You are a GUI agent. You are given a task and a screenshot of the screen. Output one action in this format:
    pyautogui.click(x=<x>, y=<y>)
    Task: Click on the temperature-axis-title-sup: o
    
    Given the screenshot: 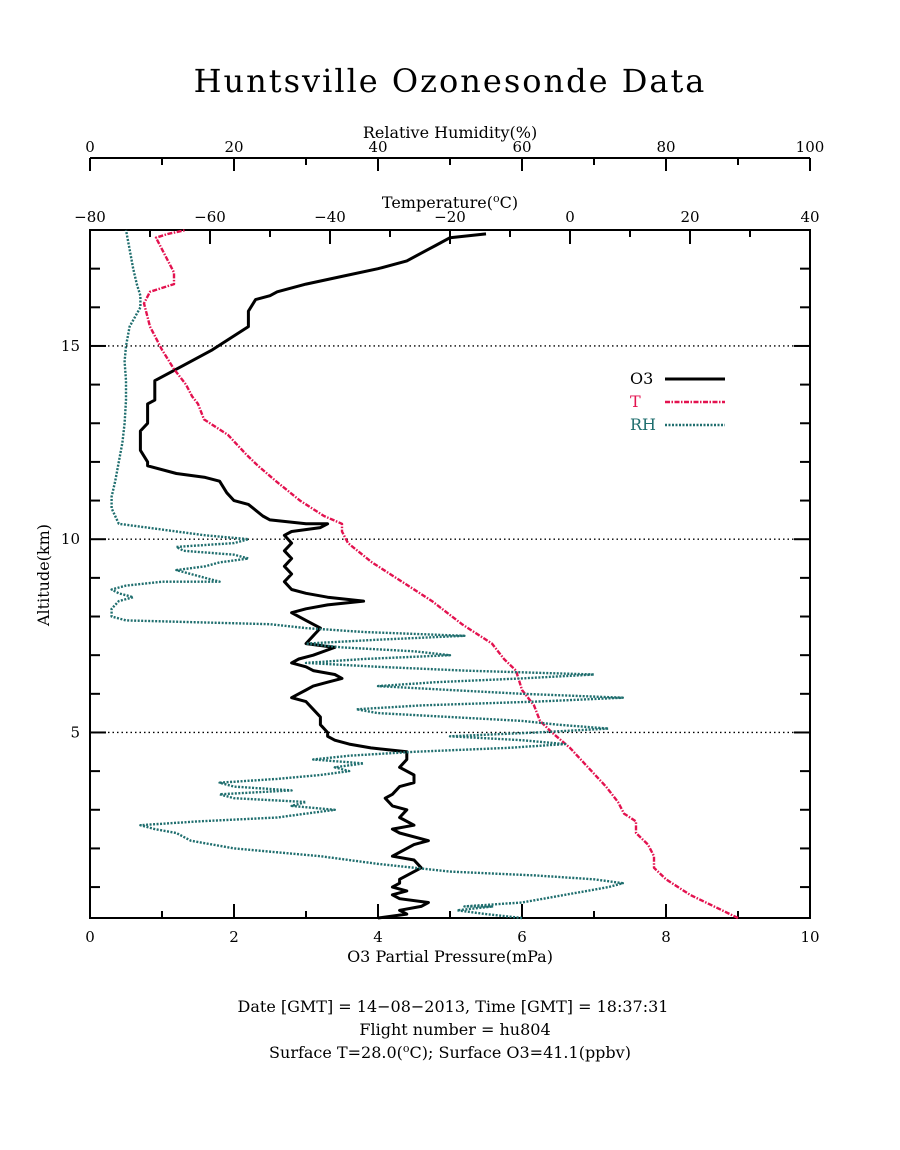 What is the action you would take?
    pyautogui.click(x=496, y=198)
    